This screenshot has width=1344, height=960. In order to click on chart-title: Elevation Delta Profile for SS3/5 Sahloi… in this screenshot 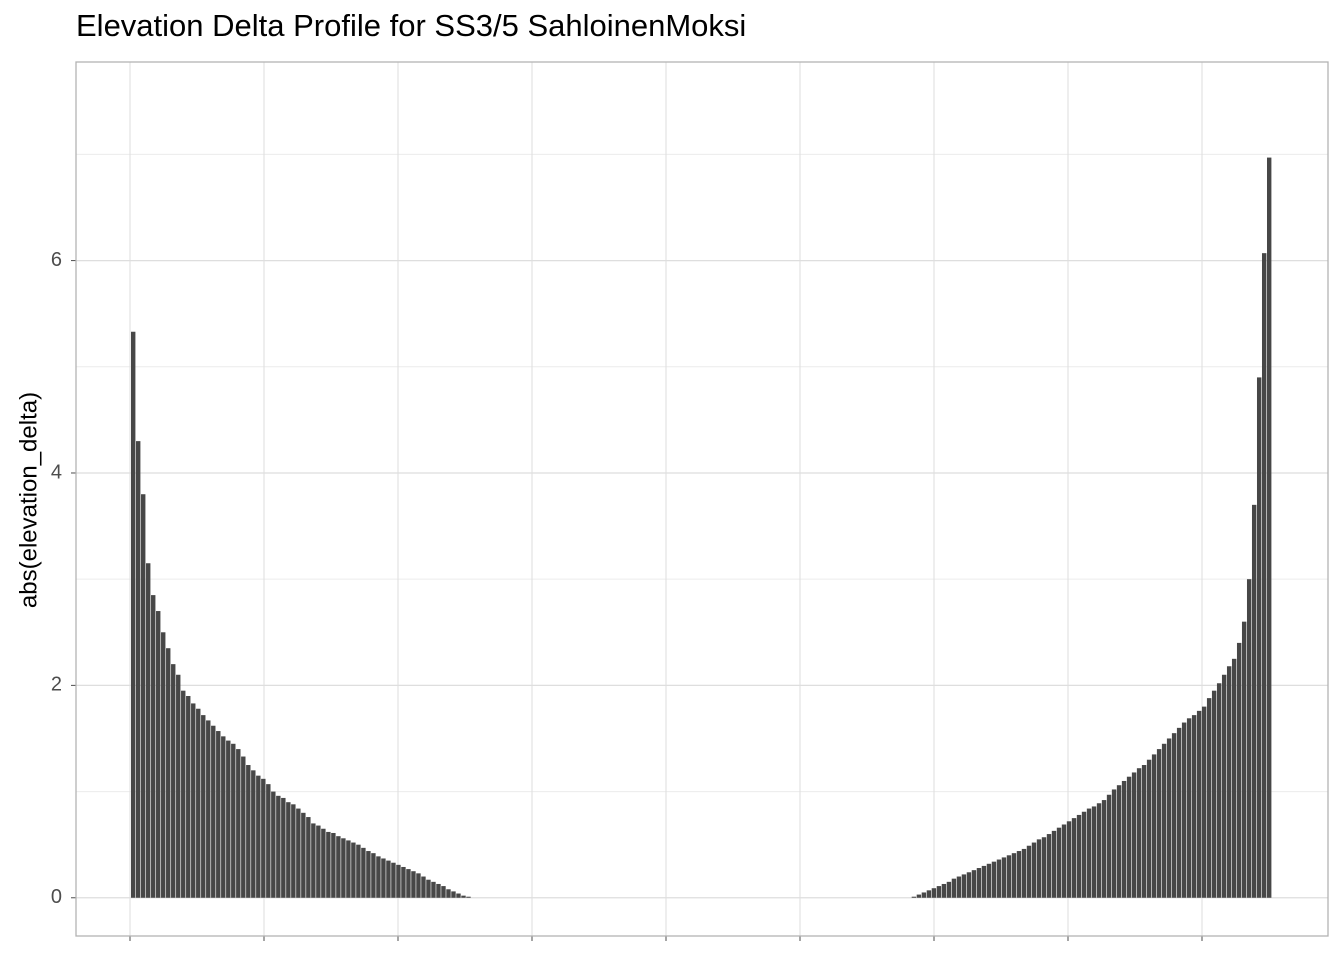, I will do `click(411, 25)`.